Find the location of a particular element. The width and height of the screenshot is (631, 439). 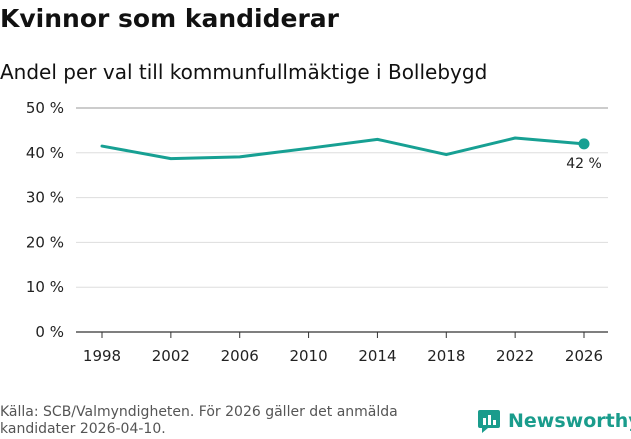

x-tick-label: 2010 is located at coordinates (308, 356).